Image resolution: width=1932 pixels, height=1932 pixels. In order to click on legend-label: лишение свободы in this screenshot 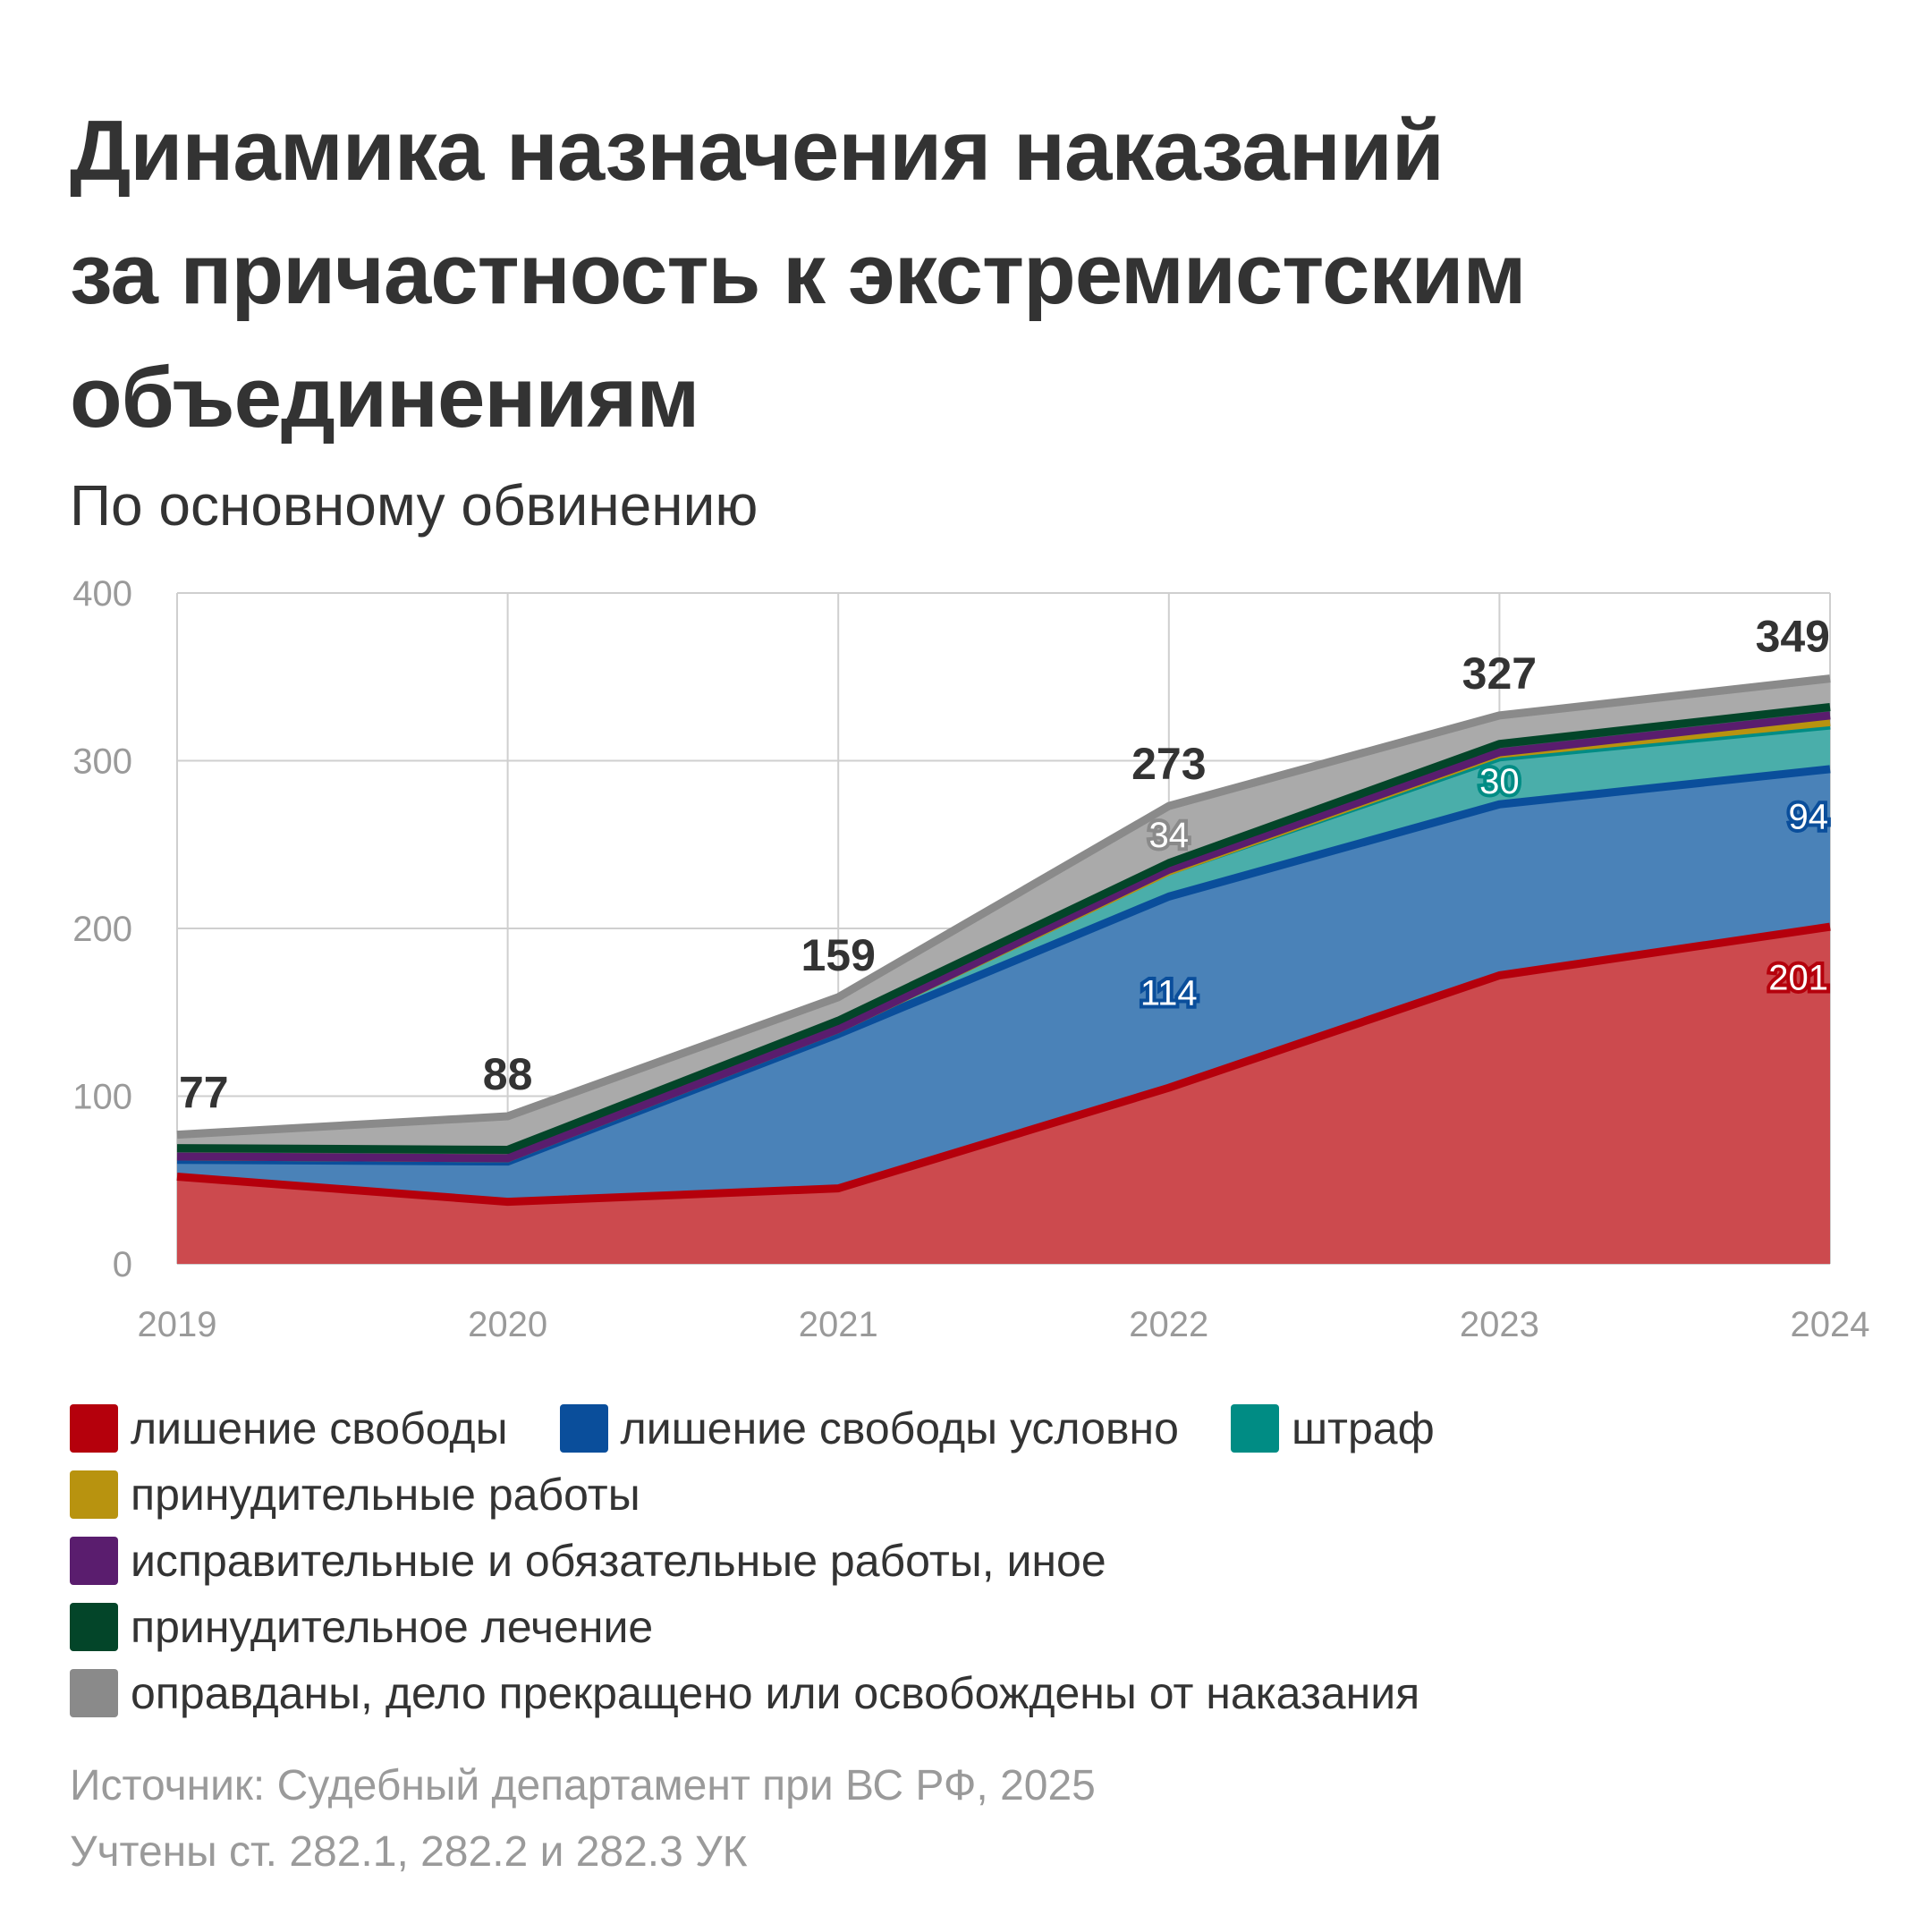, I will do `click(319, 1428)`.